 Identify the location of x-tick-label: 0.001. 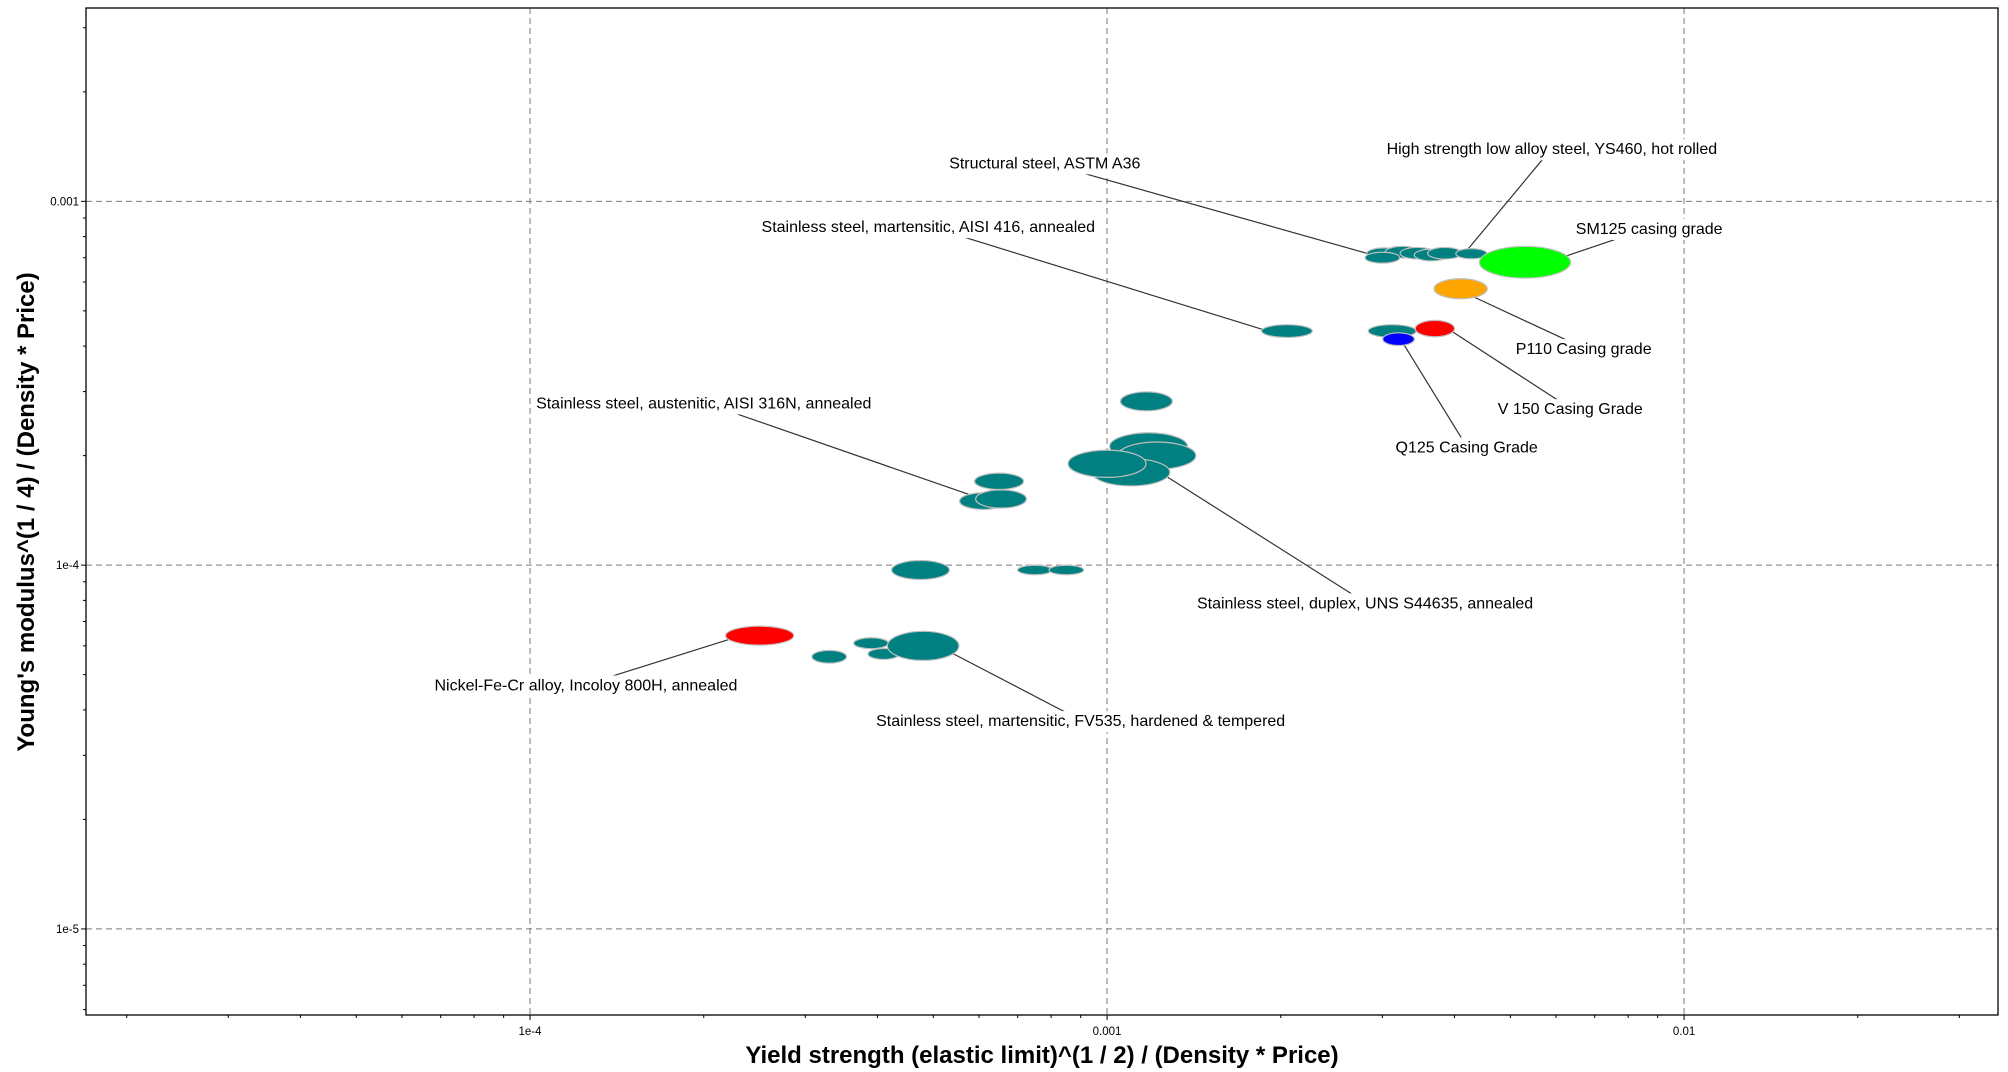
(1107, 1032).